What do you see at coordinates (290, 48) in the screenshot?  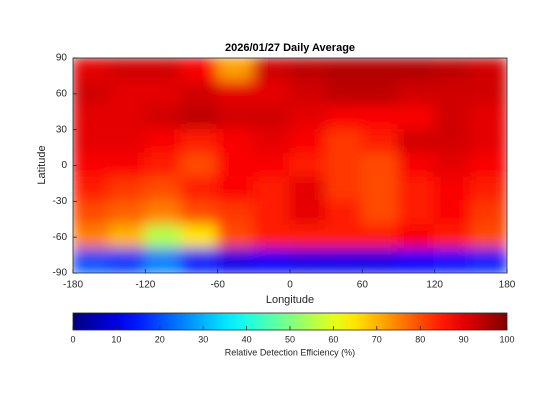 I see `chart-title: 2026/01/27 Daily Average` at bounding box center [290, 48].